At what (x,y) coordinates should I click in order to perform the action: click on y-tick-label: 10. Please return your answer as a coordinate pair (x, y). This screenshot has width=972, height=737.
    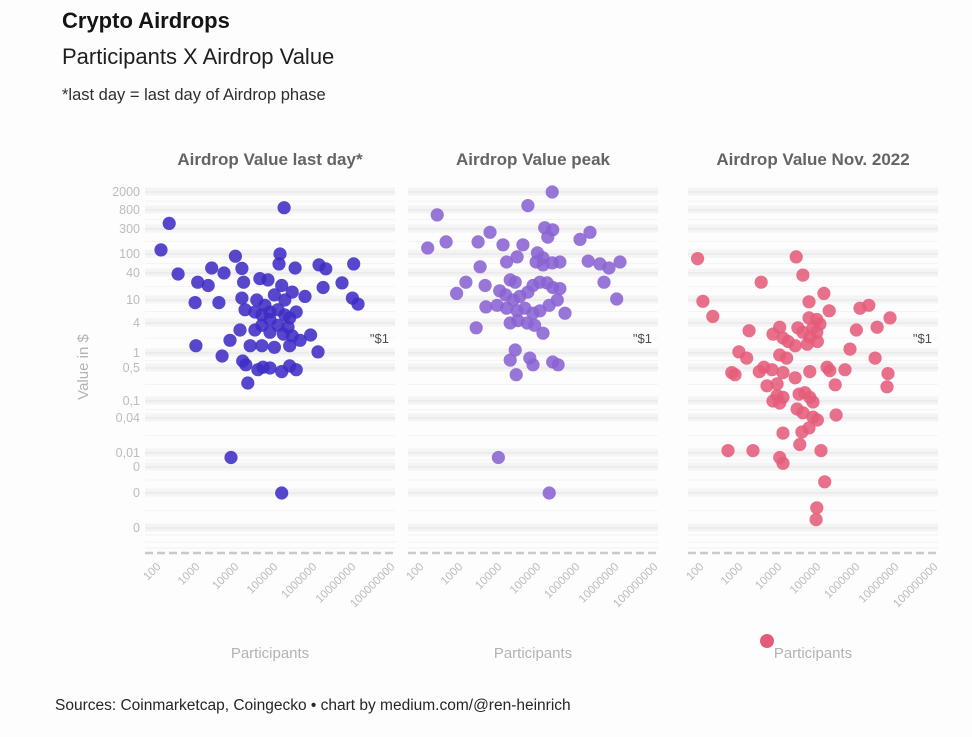
    Looking at the image, I should click on (133, 300).